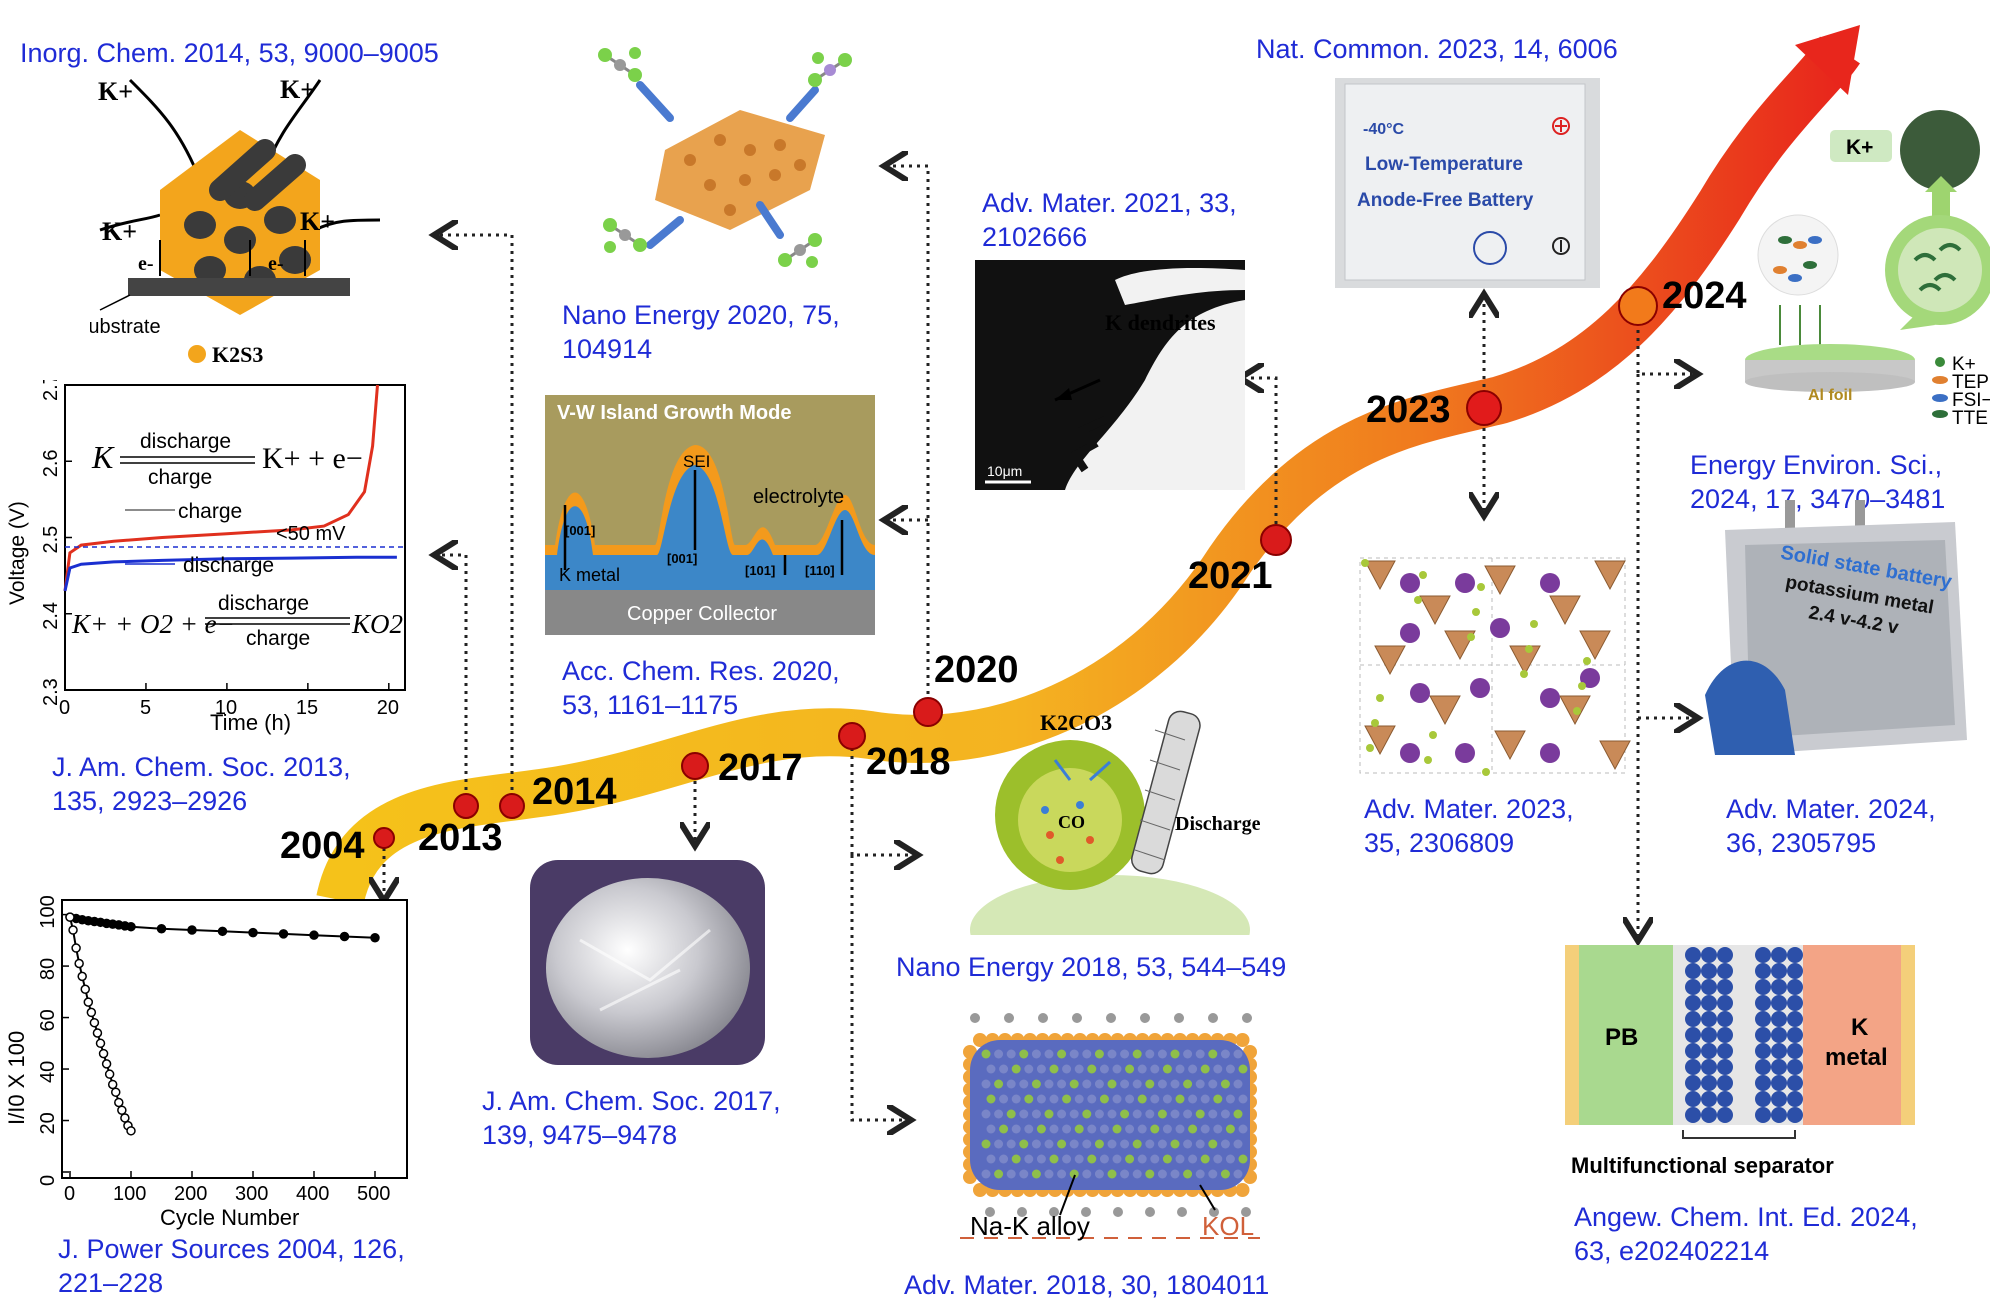  Describe the element at coordinates (145, 708) in the screenshot. I see `x-tick-label: 5` at that location.